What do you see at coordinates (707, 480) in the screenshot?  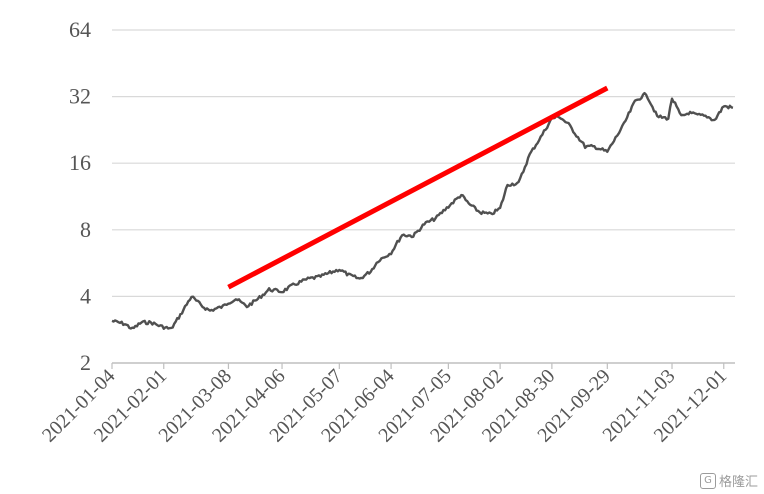 I see `watermark-logo-icon: G` at bounding box center [707, 480].